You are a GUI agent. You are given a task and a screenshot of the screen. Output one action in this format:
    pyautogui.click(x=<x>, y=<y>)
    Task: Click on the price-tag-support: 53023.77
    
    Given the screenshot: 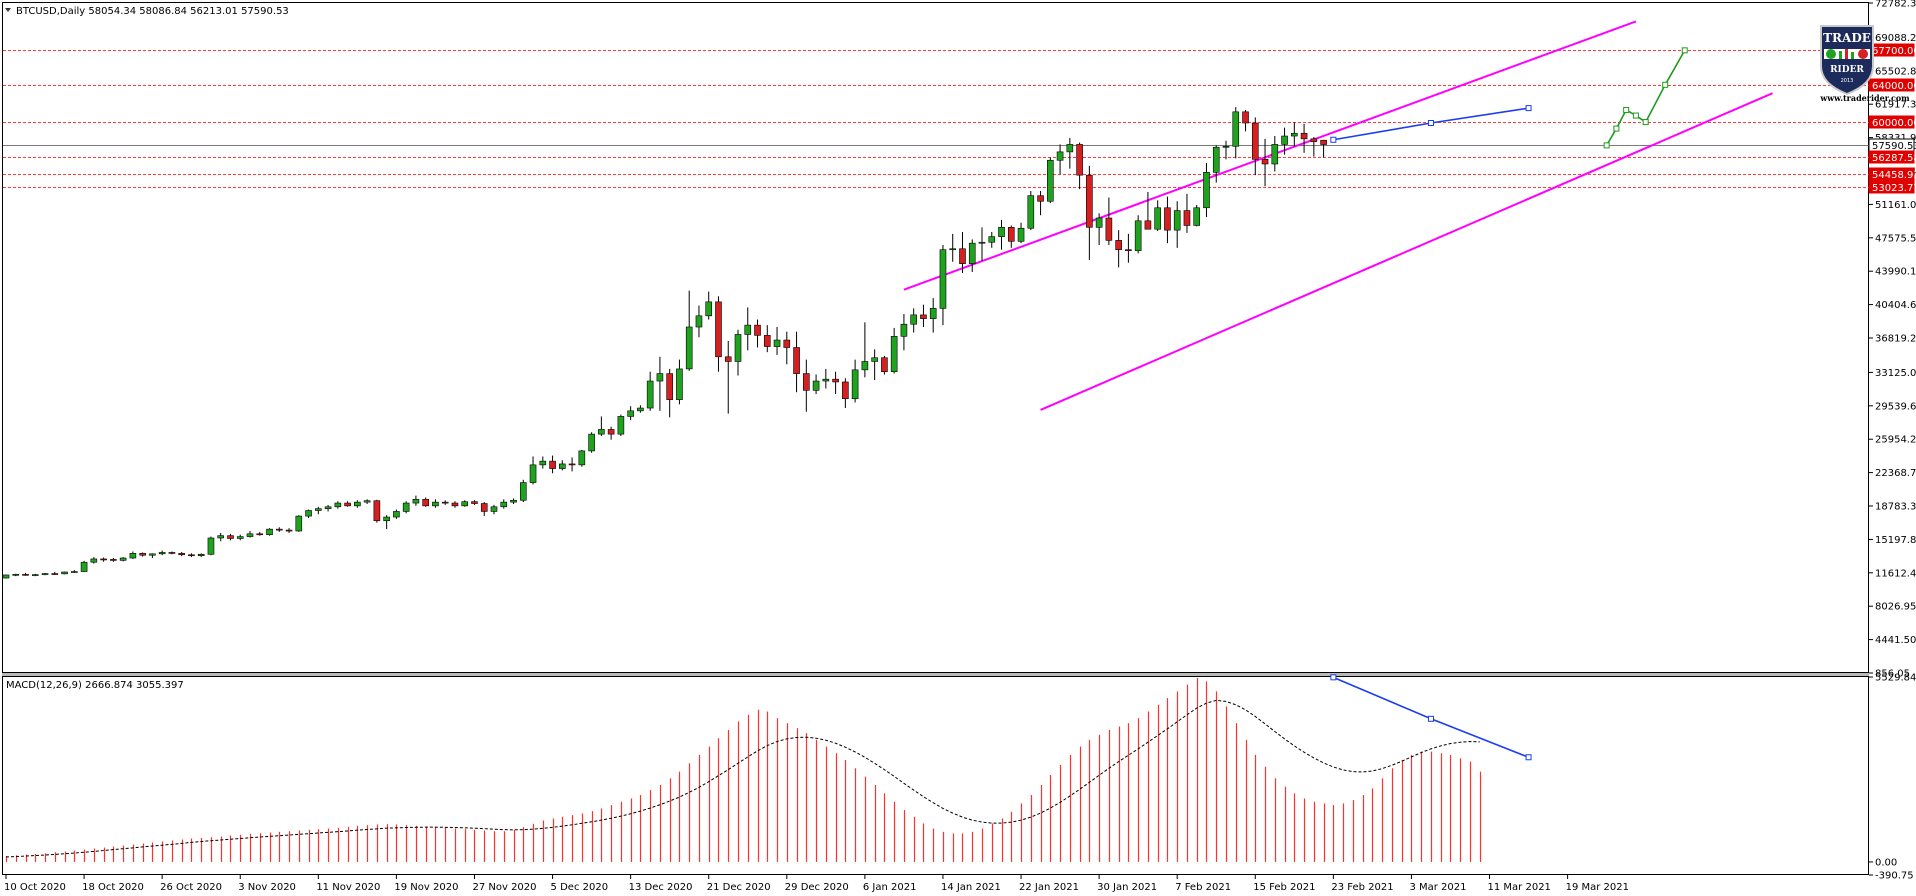 What is the action you would take?
    pyautogui.click(x=1892, y=187)
    